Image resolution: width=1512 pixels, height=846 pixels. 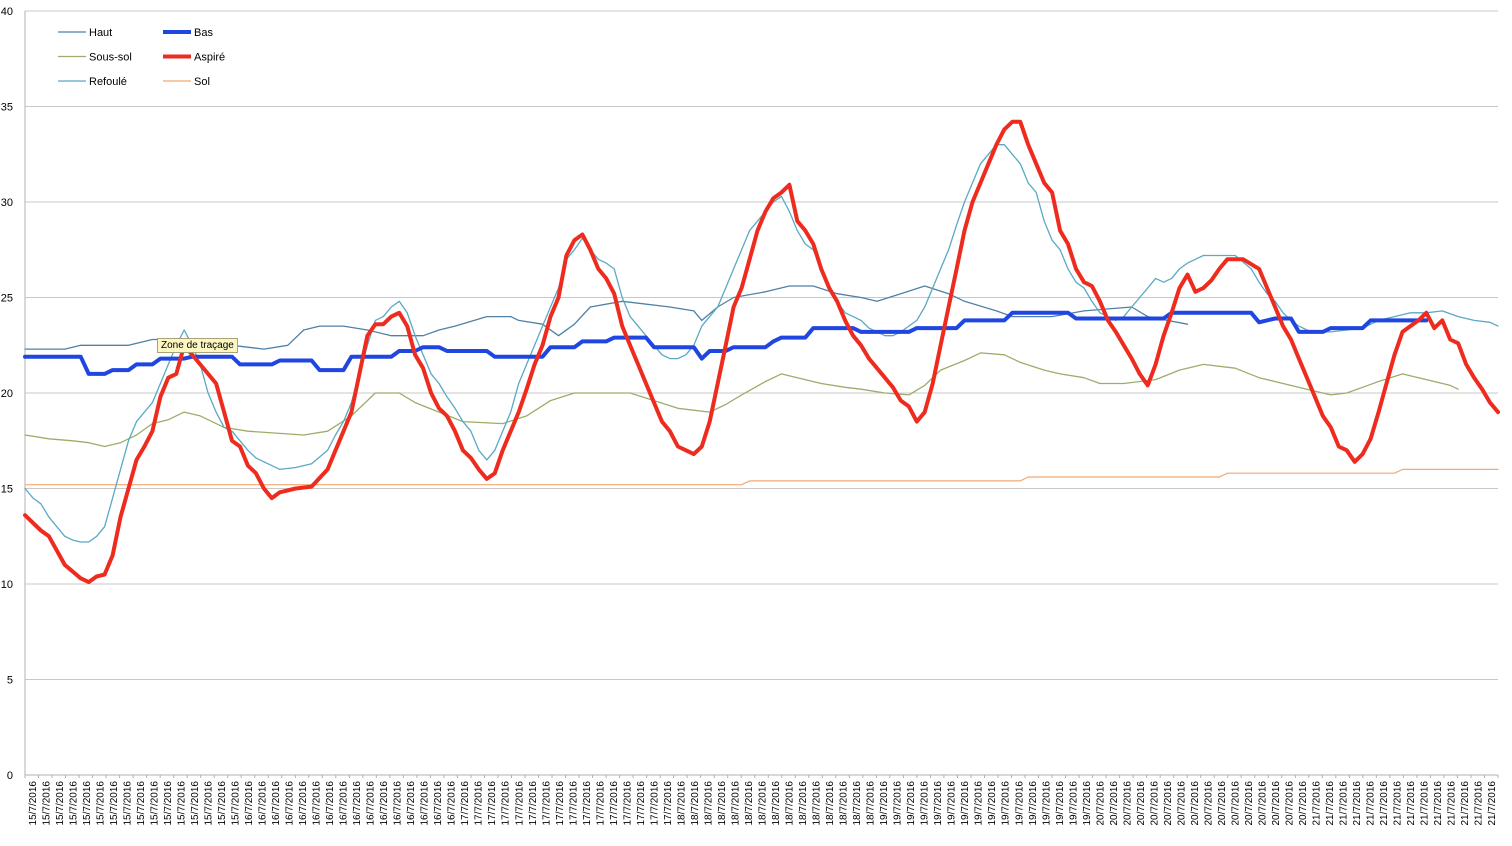 I want to click on series-line-bas, so click(x=726, y=343).